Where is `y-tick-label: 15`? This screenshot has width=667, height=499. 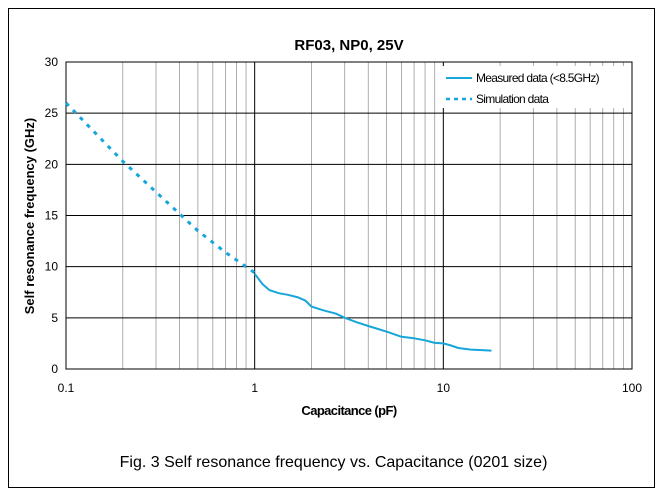 y-tick-label: 15 is located at coordinates (52, 216).